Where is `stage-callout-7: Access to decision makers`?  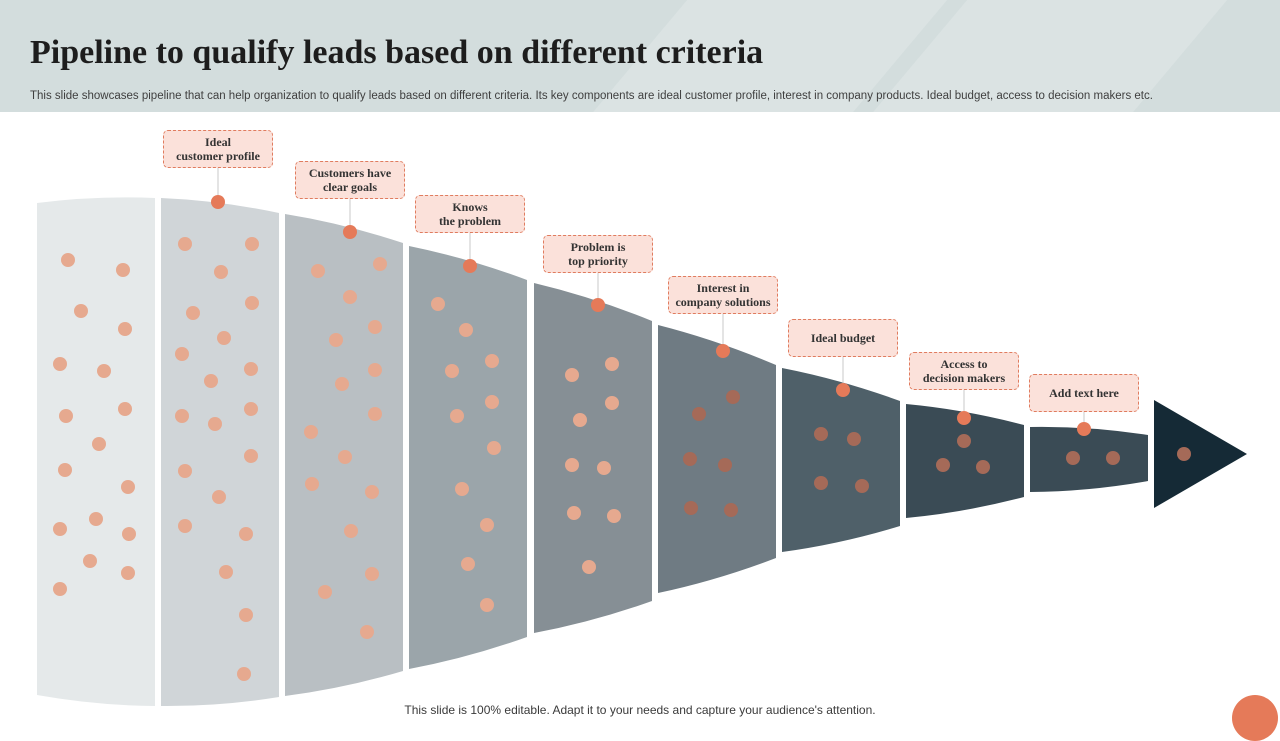 stage-callout-7: Access to decision makers is located at coordinates (964, 371).